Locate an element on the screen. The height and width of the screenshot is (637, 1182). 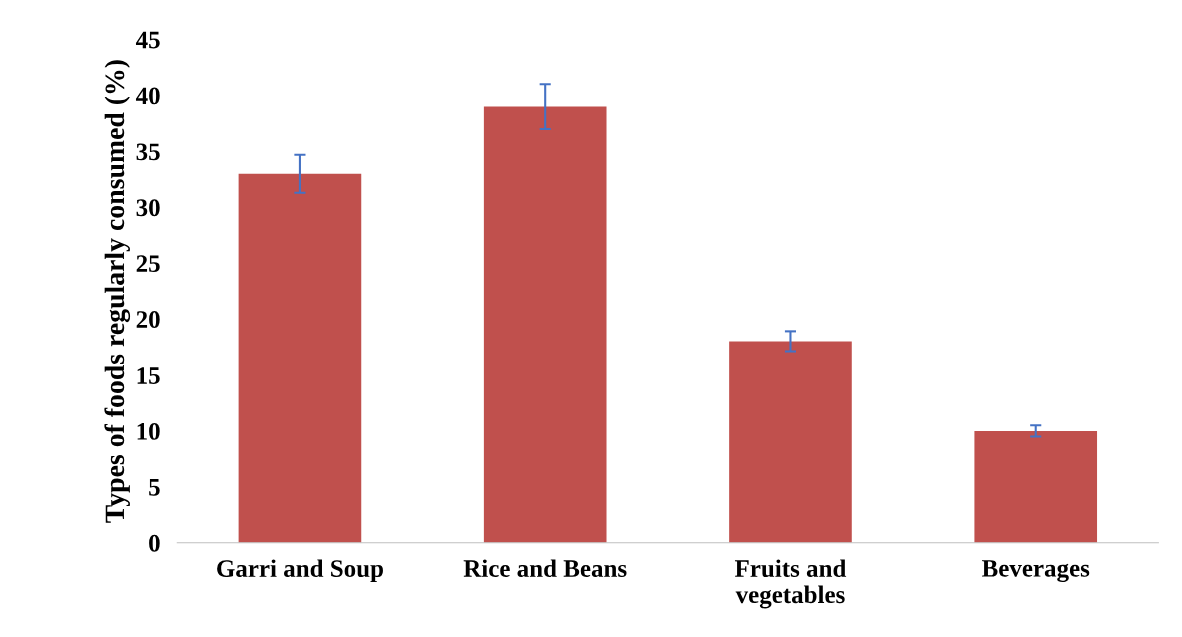
y-tick-label: 20 is located at coordinates (148, 319).